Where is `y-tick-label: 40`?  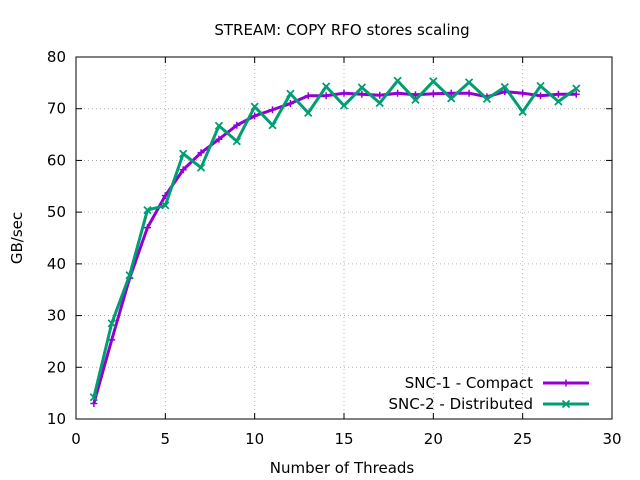 y-tick-label: 40 is located at coordinates (56, 264).